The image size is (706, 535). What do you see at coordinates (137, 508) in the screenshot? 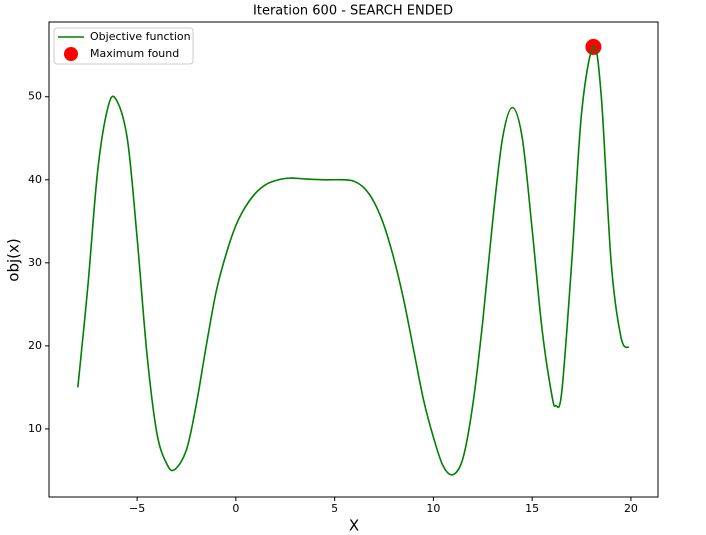
I see `x-tick-label: −5` at bounding box center [137, 508].